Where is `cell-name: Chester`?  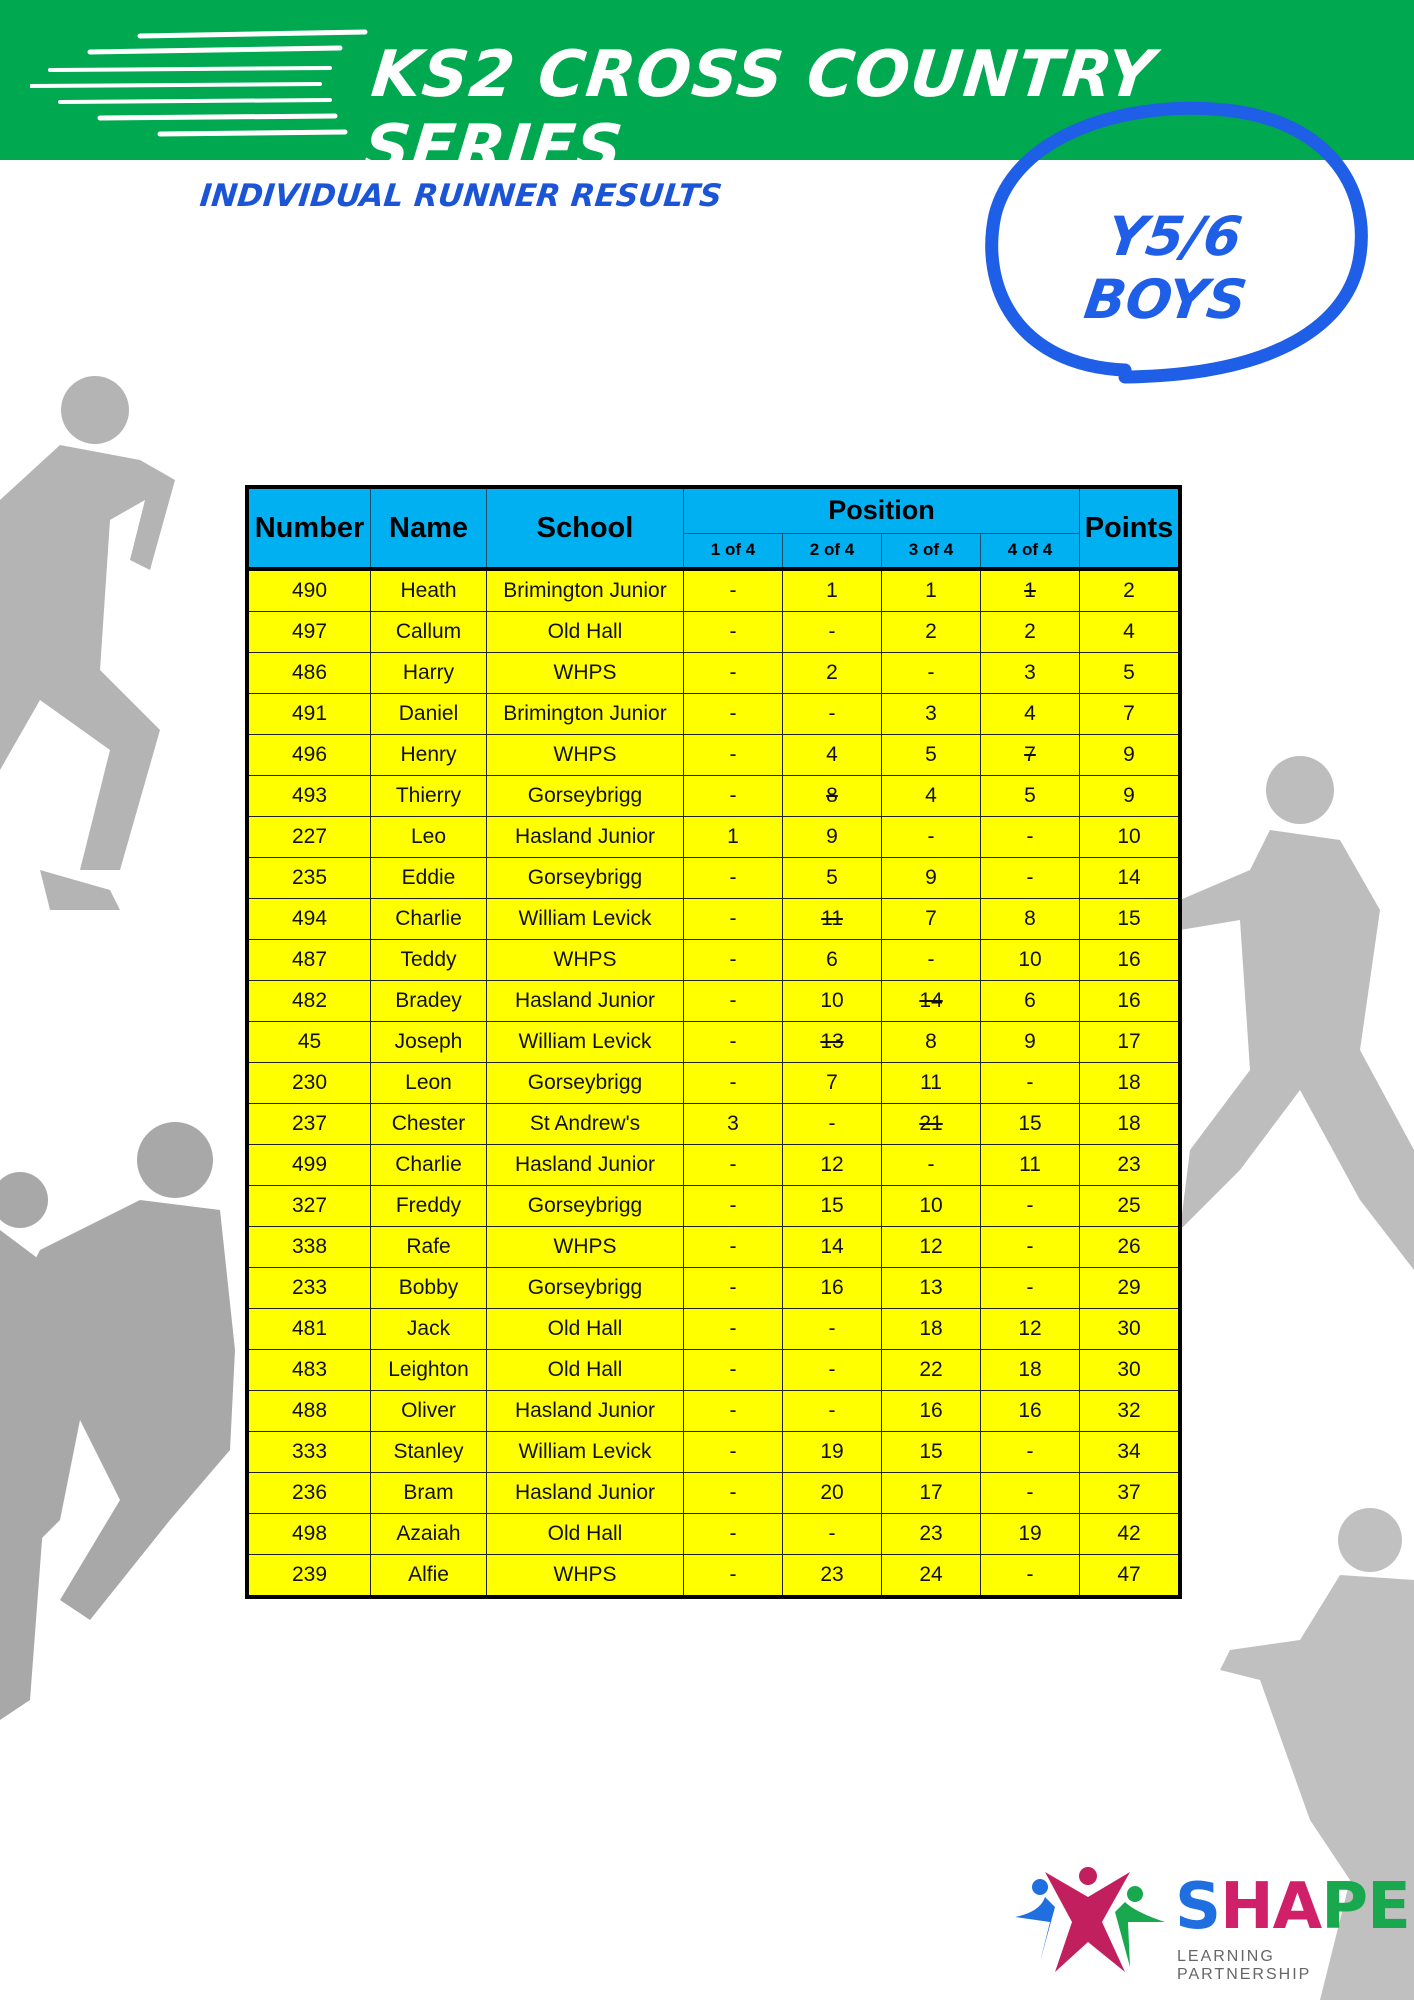 cell-name: Chester is located at coordinates (428, 1124).